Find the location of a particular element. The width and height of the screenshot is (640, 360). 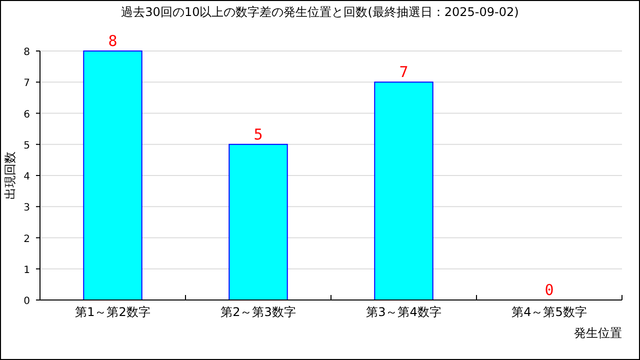

data-label: 5 is located at coordinates (258, 134).